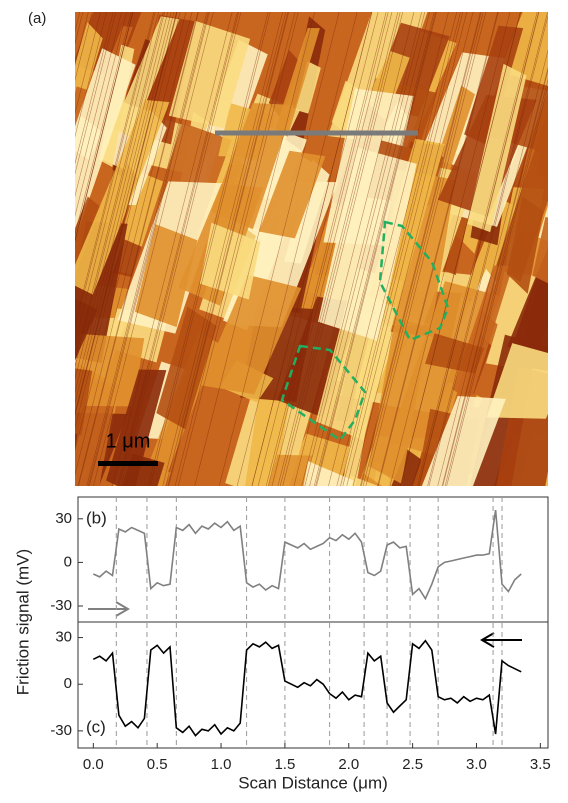 This screenshot has height=803, width=568. Describe the element at coordinates (348, 764) in the screenshot. I see `x-tick-label: 2.0` at that location.